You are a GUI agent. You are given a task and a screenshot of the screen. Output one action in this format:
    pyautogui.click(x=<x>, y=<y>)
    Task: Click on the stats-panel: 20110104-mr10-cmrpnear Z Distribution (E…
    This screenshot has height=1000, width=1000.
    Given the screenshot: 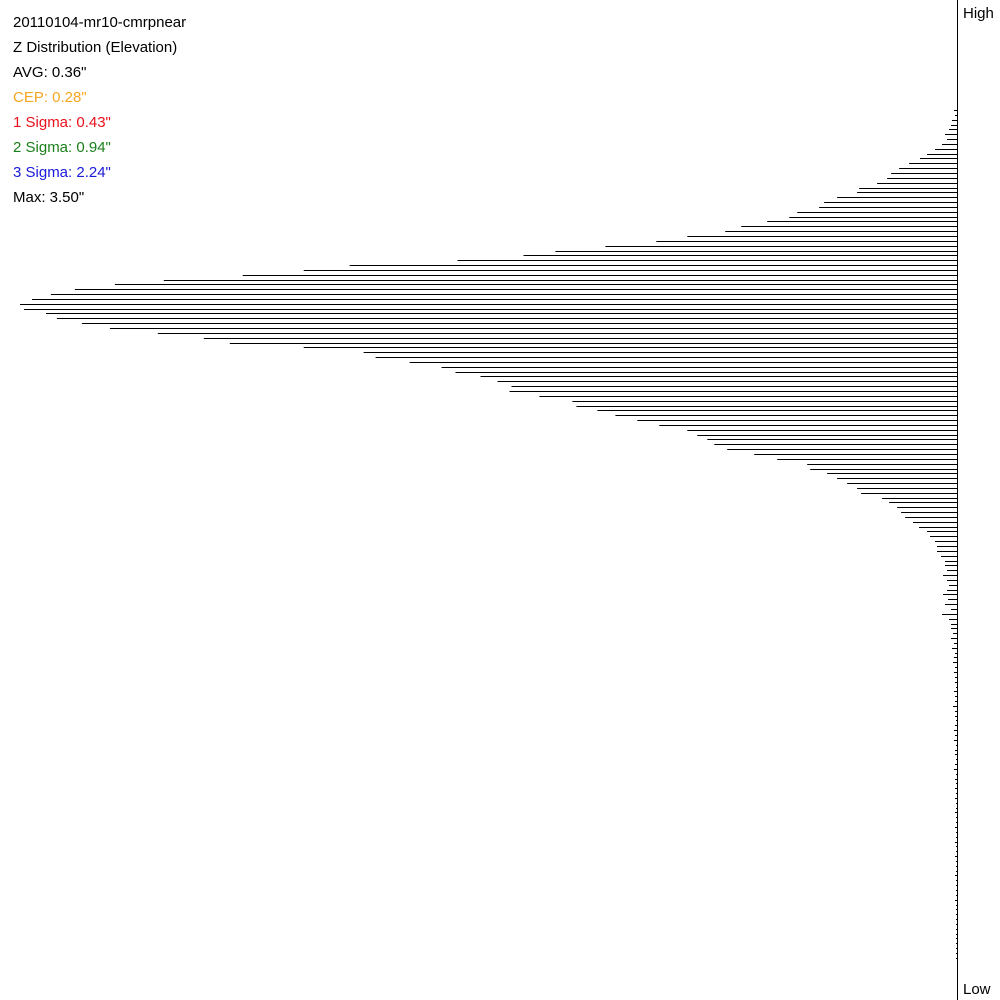 What is the action you would take?
    pyautogui.click(x=99, y=110)
    